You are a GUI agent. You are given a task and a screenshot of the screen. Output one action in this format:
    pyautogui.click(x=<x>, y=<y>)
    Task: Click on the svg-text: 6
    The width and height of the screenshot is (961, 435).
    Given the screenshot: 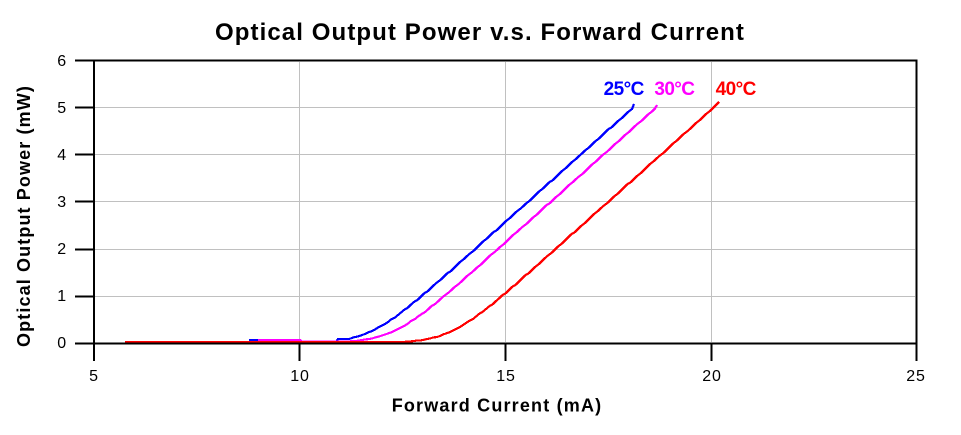 What is the action you would take?
    pyautogui.click(x=62, y=61)
    